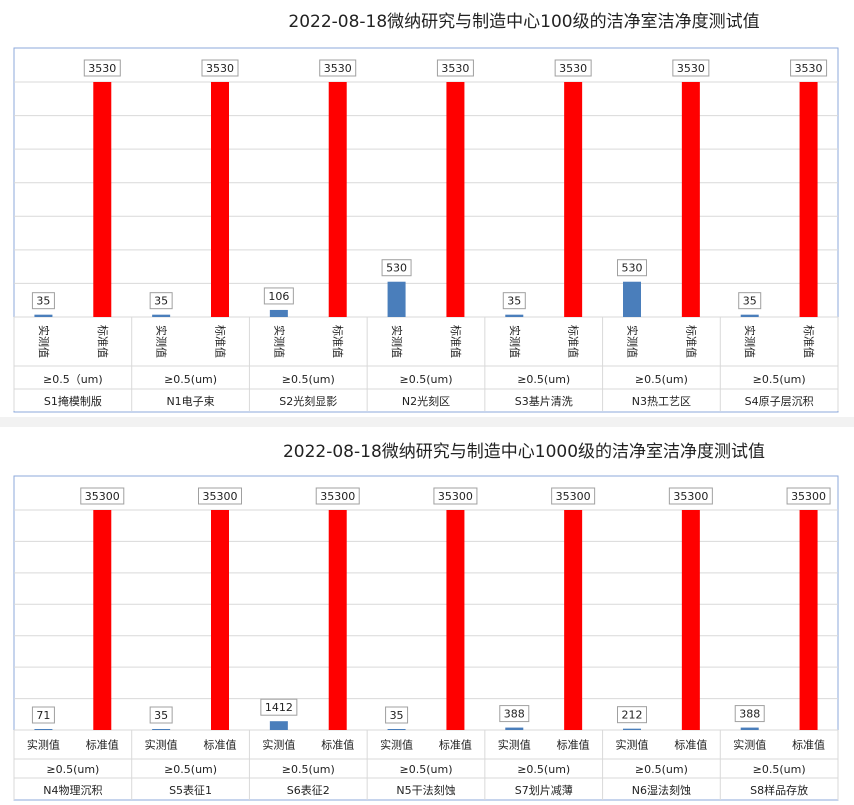 This screenshot has width=854, height=805. I want to click on location-label: S4原子层沉积, so click(779, 401).